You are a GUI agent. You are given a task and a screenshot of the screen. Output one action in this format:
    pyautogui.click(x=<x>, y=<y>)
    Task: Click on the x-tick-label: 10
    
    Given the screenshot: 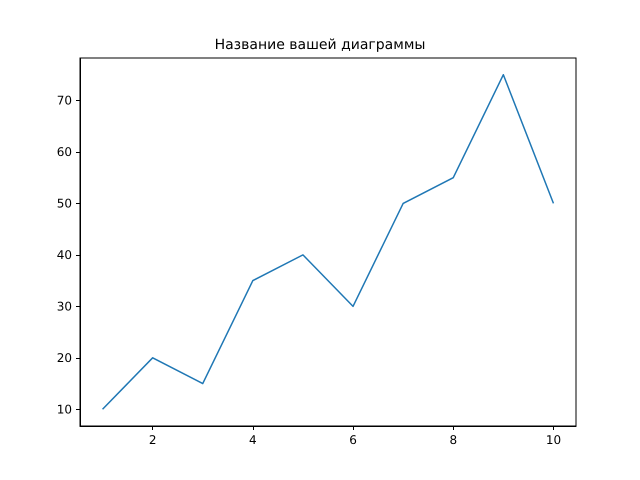 What is the action you would take?
    pyautogui.click(x=554, y=440)
    